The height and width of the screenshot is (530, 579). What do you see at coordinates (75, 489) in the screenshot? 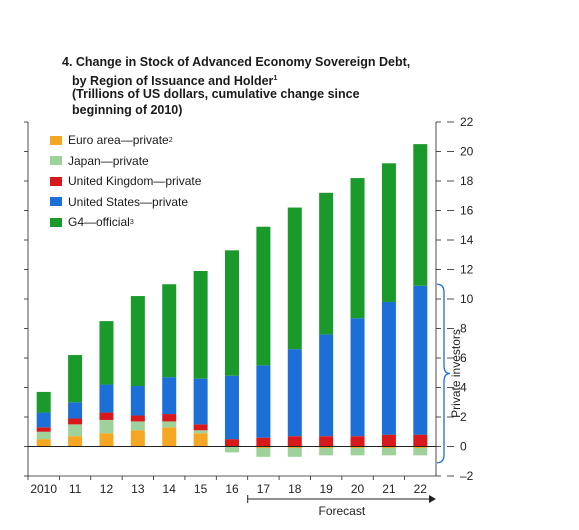
I see `x-tick-label: 11` at bounding box center [75, 489].